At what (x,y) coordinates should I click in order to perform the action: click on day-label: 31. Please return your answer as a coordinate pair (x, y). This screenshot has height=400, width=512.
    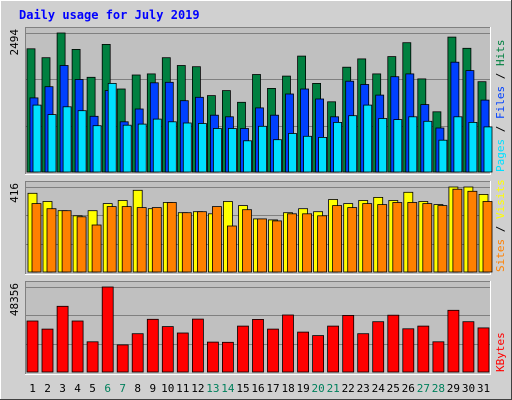
    Looking at the image, I should click on (483, 388).